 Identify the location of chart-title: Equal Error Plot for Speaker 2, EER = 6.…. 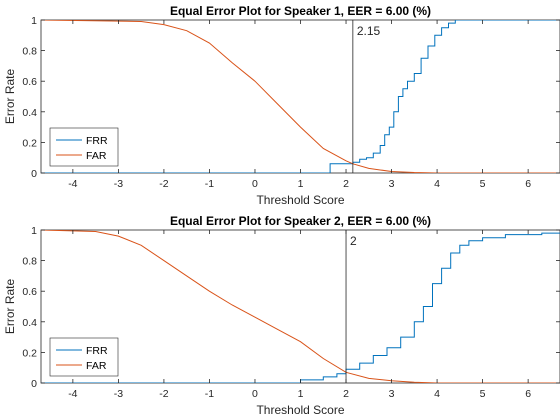
(300, 221).